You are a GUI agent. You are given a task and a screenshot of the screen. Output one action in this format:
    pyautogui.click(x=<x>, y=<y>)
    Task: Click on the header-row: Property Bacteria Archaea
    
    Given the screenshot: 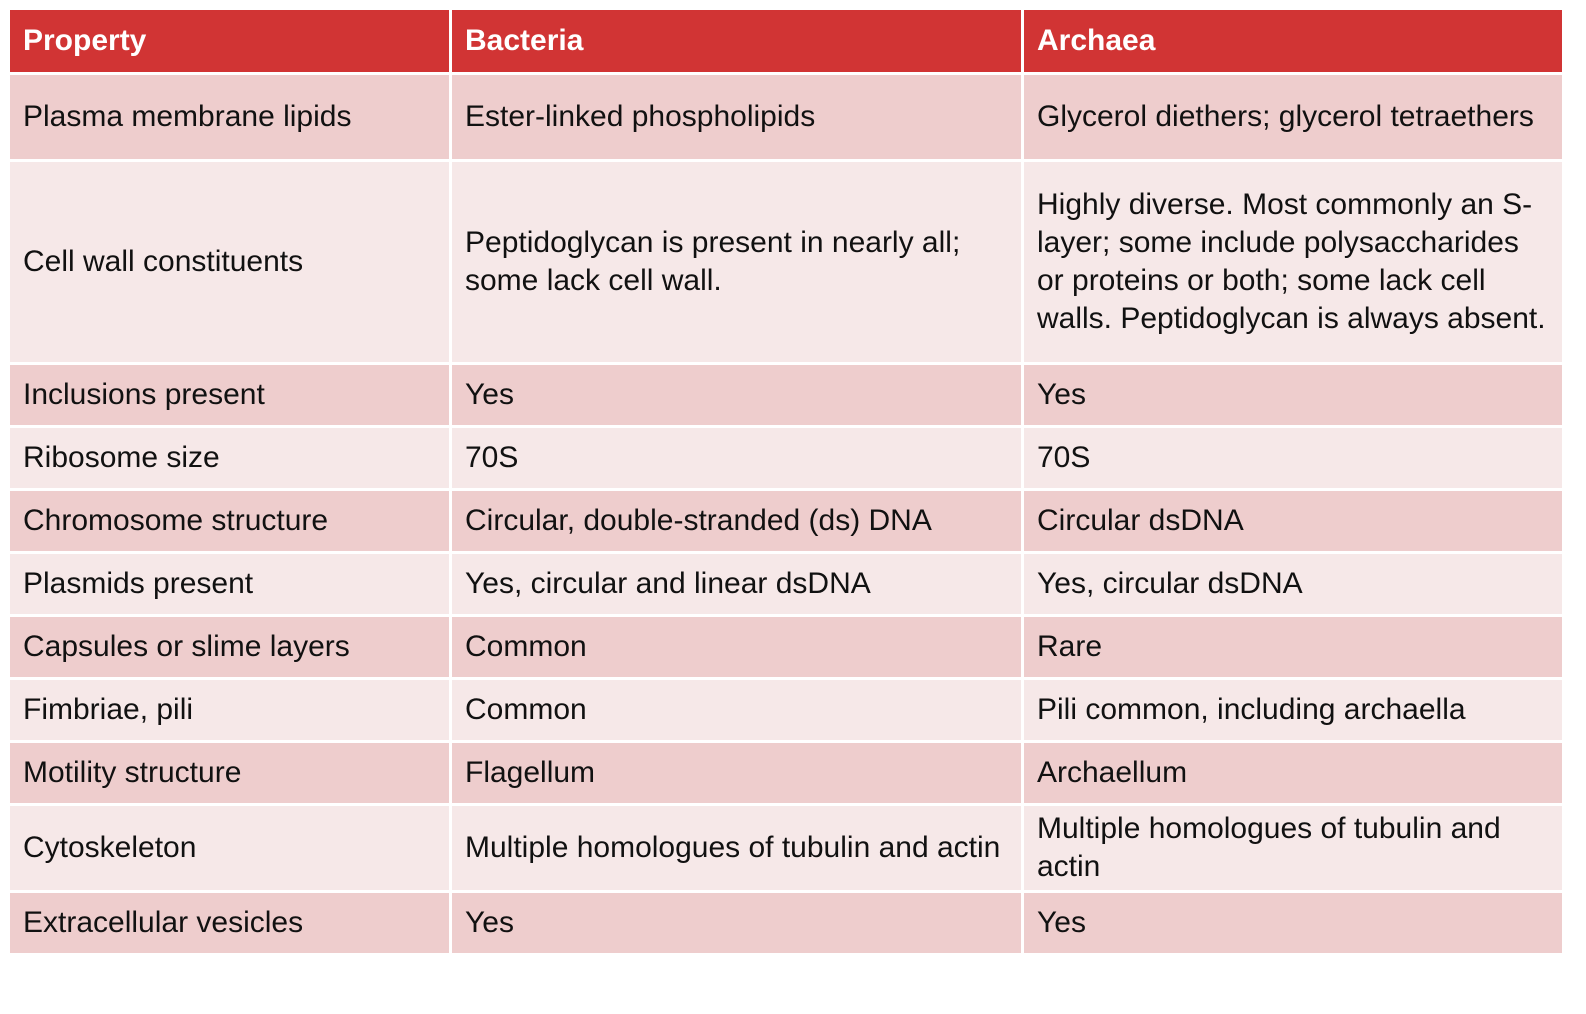 What is the action you would take?
    pyautogui.click(x=786, y=41)
    